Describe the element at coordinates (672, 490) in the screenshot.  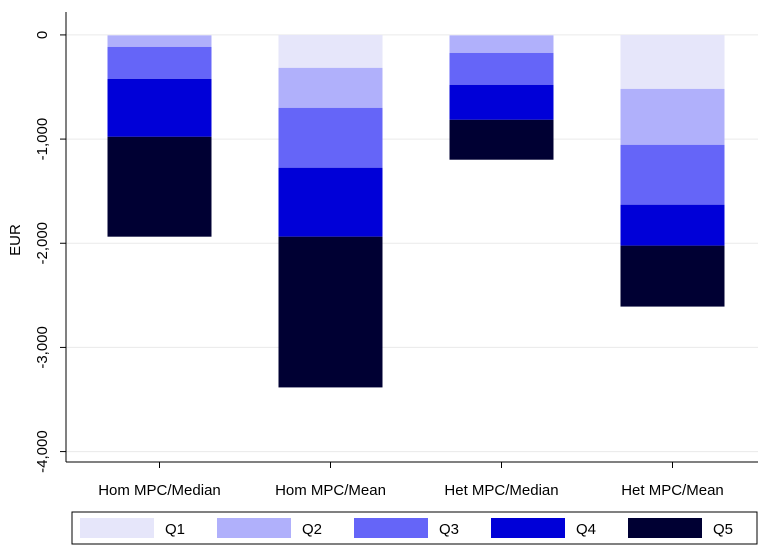
I see `x-tick-label: Het MPC/Mean` at that location.